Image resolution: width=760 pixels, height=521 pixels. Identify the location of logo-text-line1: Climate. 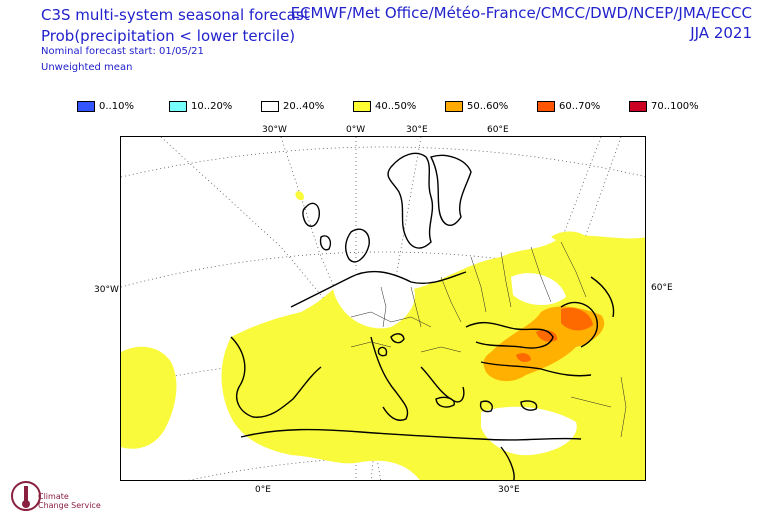
(53, 496).